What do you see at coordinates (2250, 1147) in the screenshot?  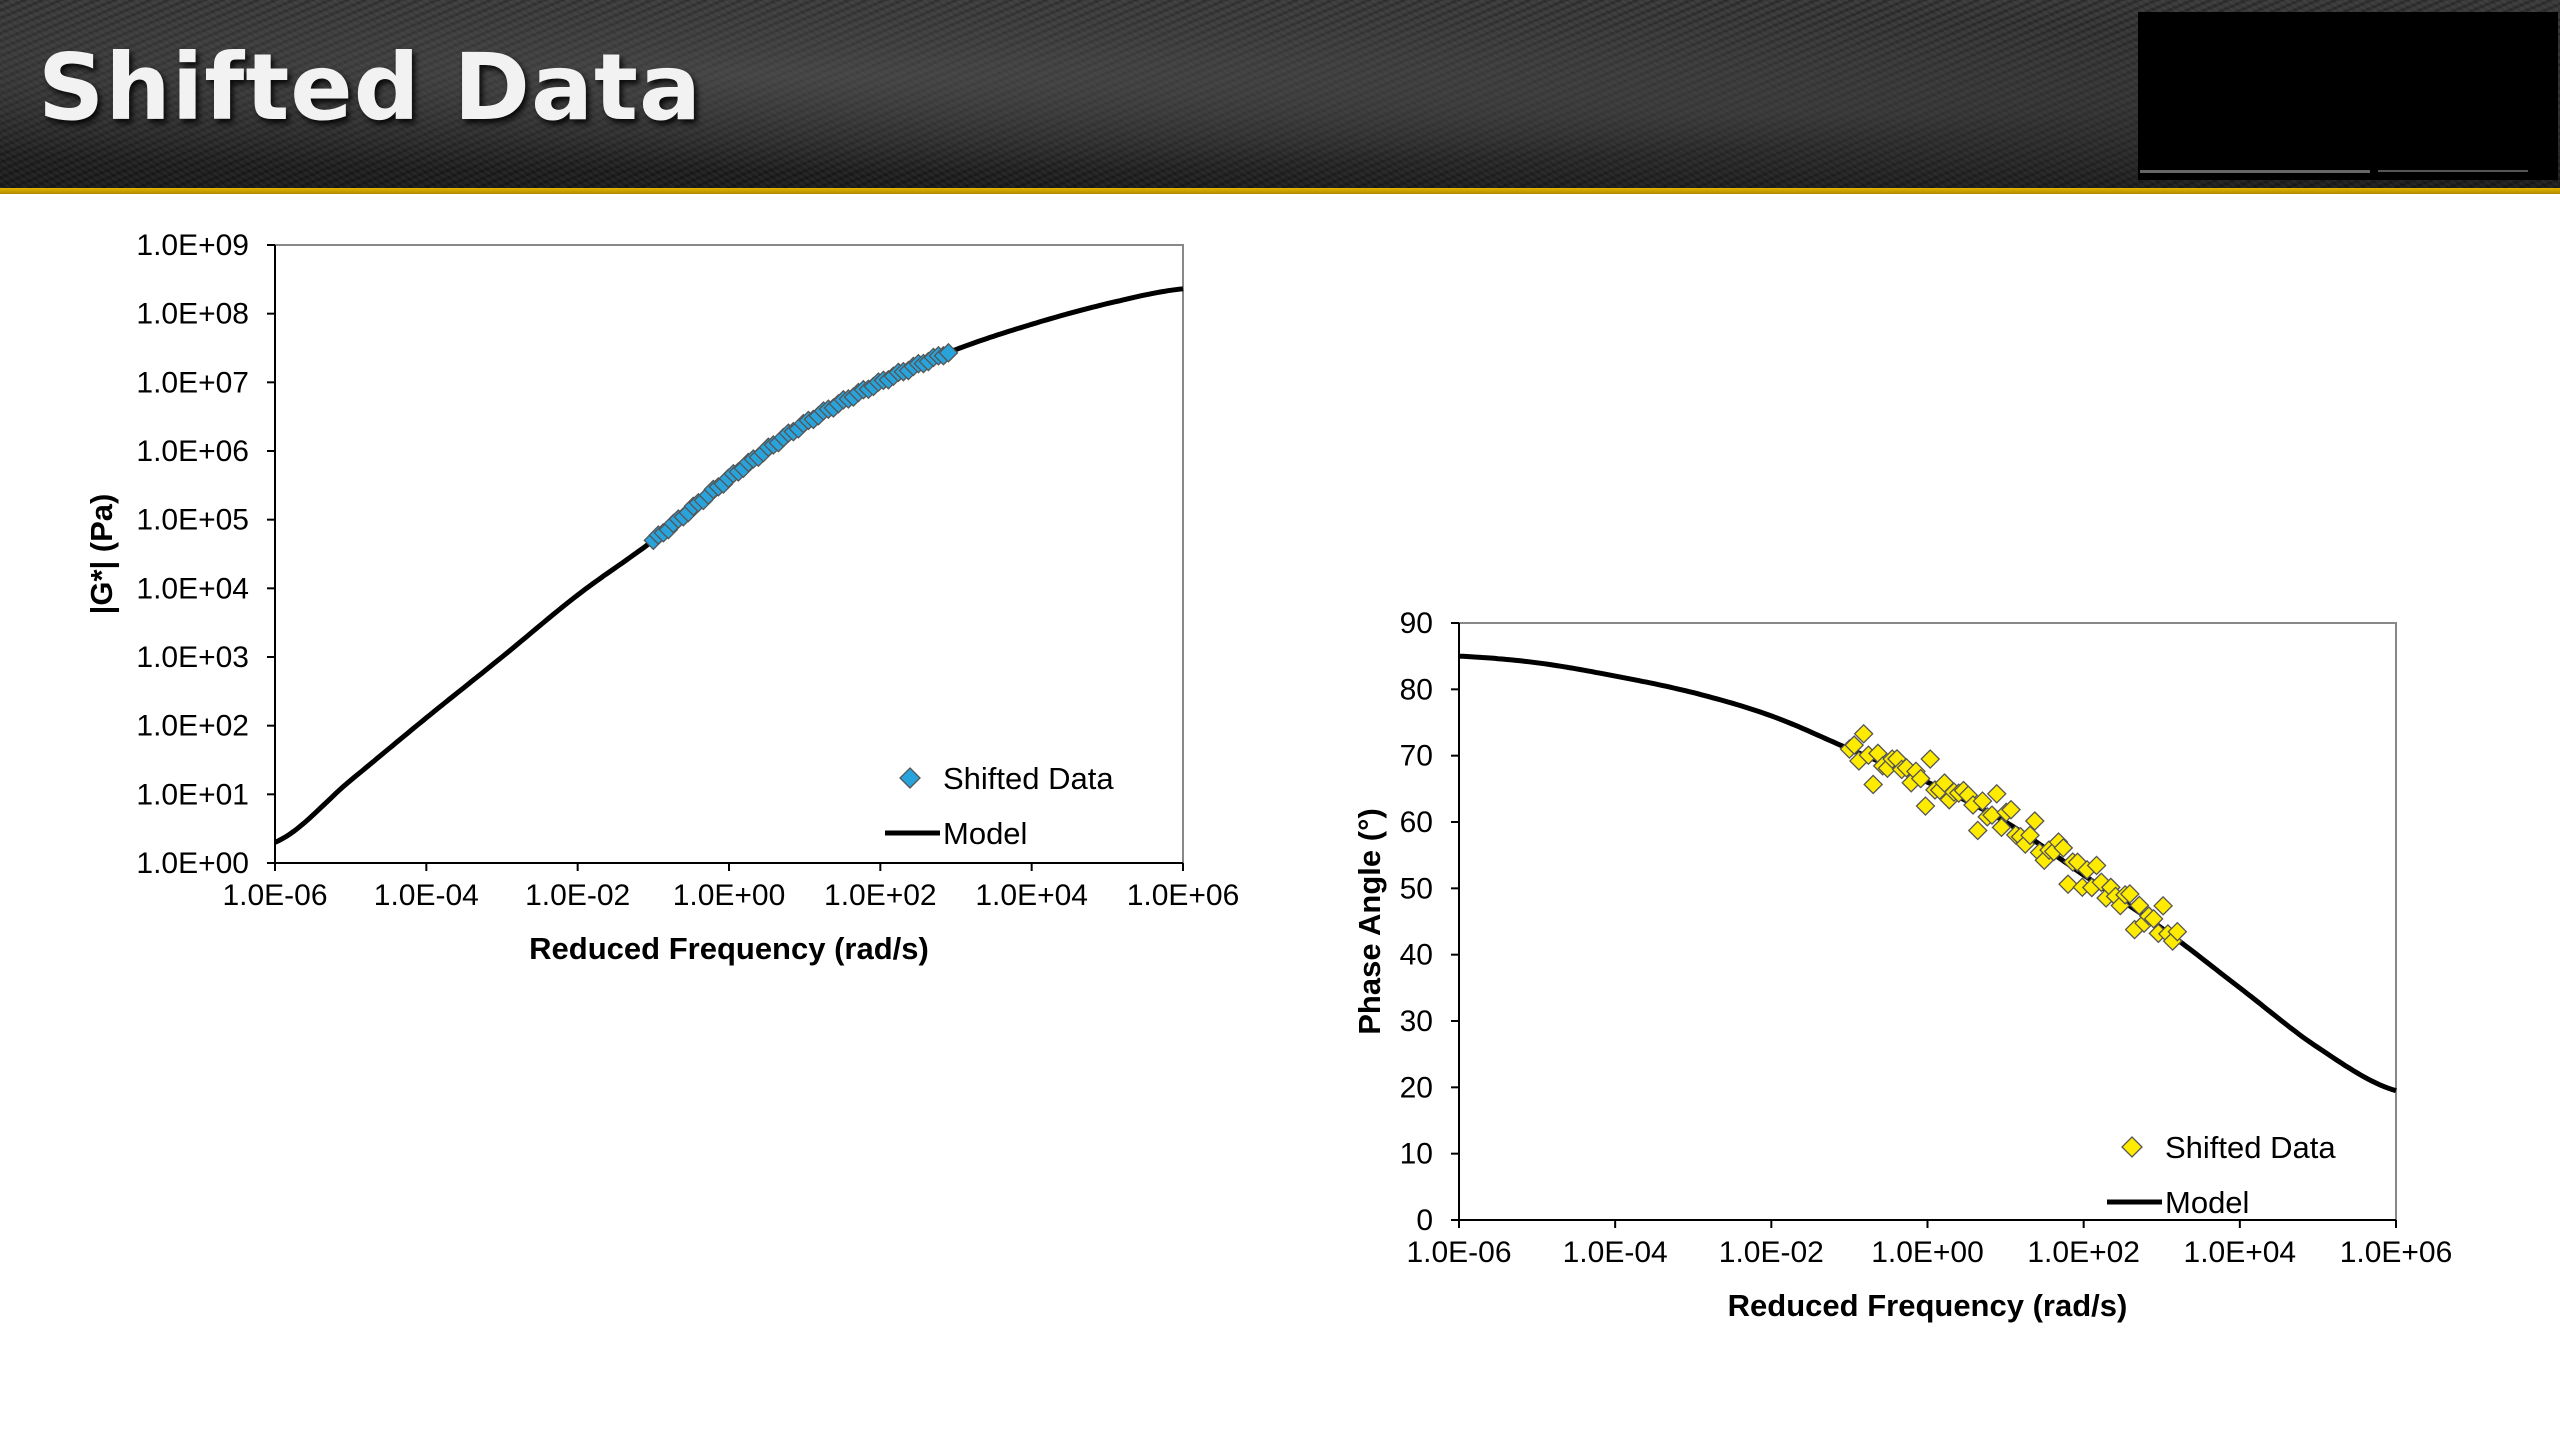 I see `phase-legend-label-data: Shifted Data` at bounding box center [2250, 1147].